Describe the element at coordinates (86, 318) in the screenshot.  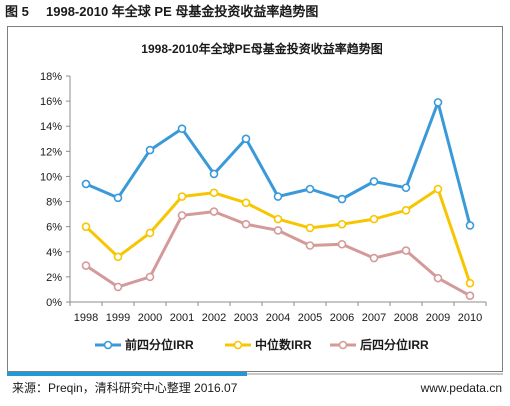
I see `x-tick-label: 1998` at that location.